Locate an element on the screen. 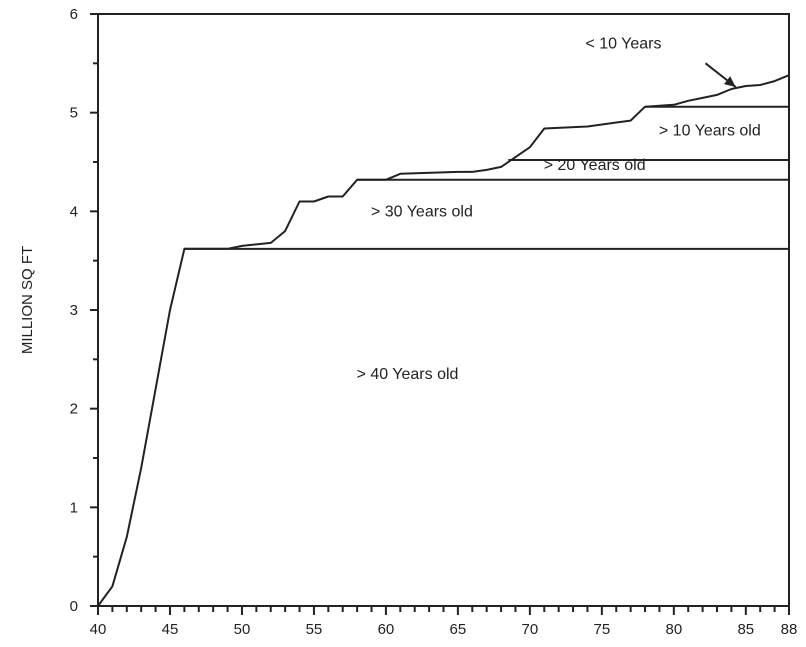 This screenshot has height=647, width=806. region-label: > 30 Years old is located at coordinates (422, 211).